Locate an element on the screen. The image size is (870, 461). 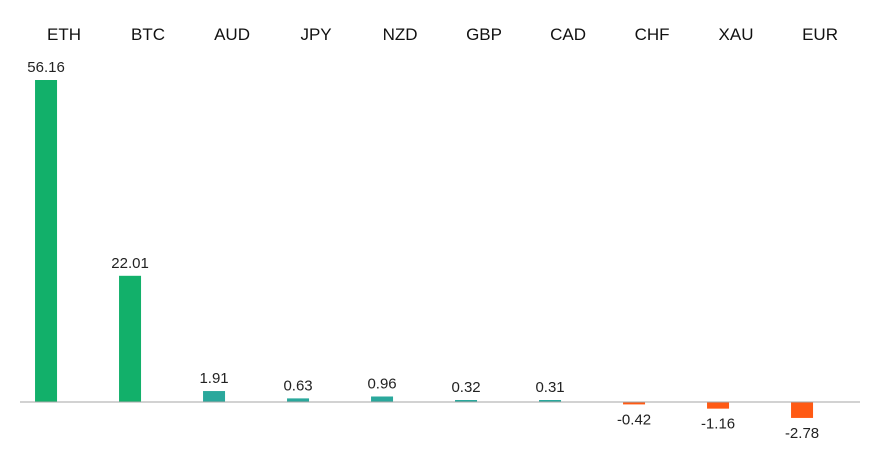
value-label-jpy: 0.63 is located at coordinates (297, 385).